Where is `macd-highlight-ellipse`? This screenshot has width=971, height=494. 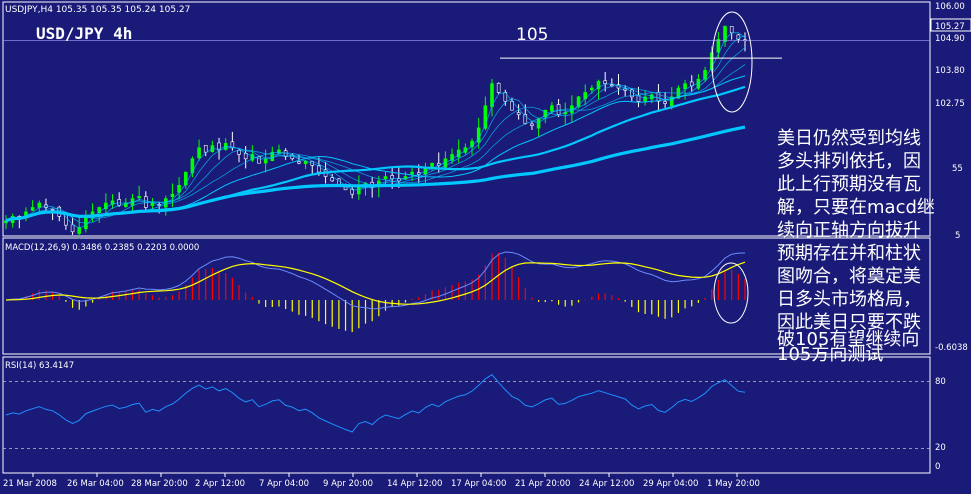
macd-highlight-ellipse is located at coordinates (731, 293).